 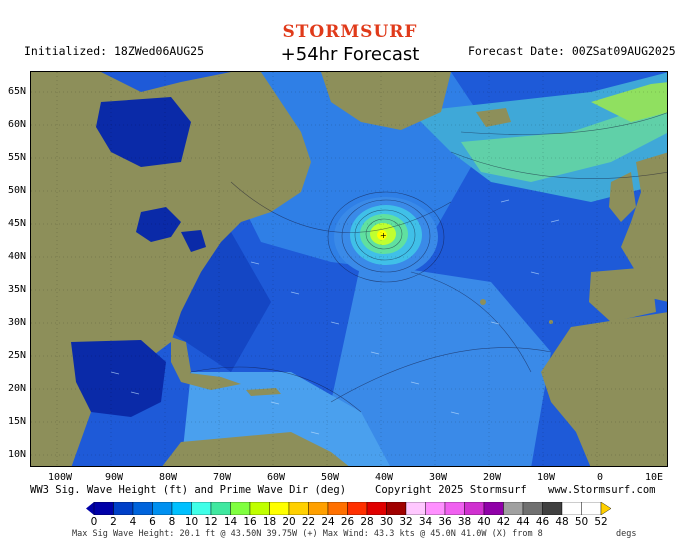 What do you see at coordinates (269, 522) in the screenshot?
I see `legend-tick-label: 18` at bounding box center [269, 522].